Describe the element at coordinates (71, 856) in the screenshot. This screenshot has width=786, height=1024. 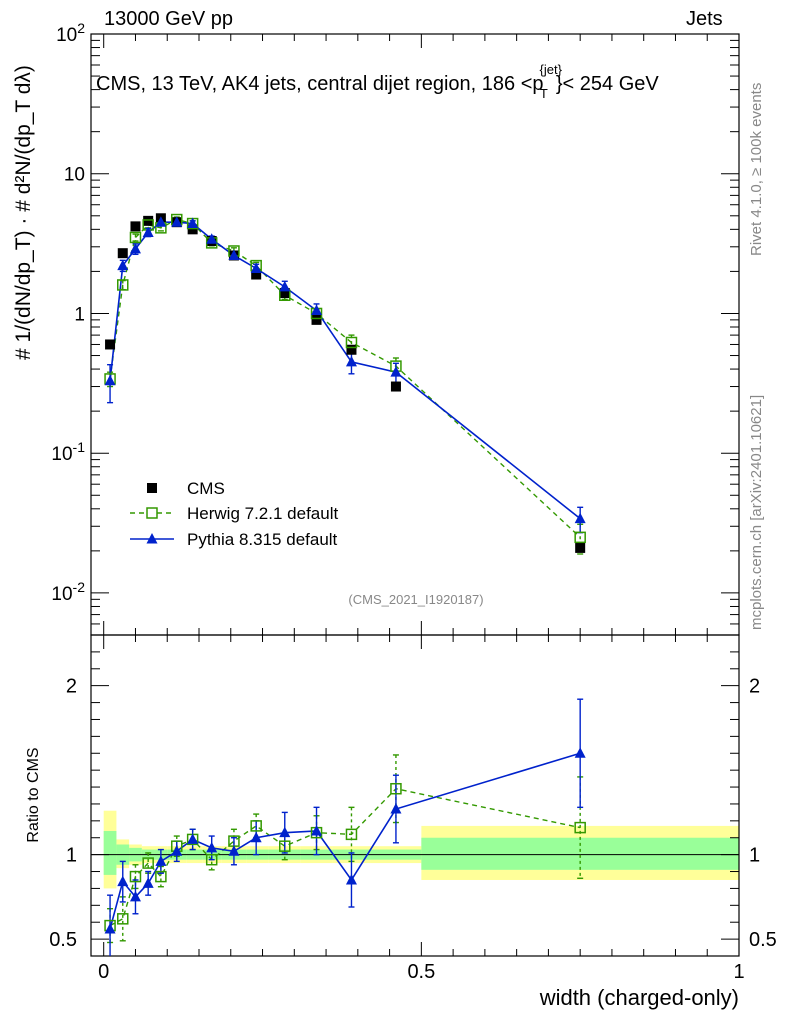
I see `ratio-y-tick-label-left: 1` at that location.